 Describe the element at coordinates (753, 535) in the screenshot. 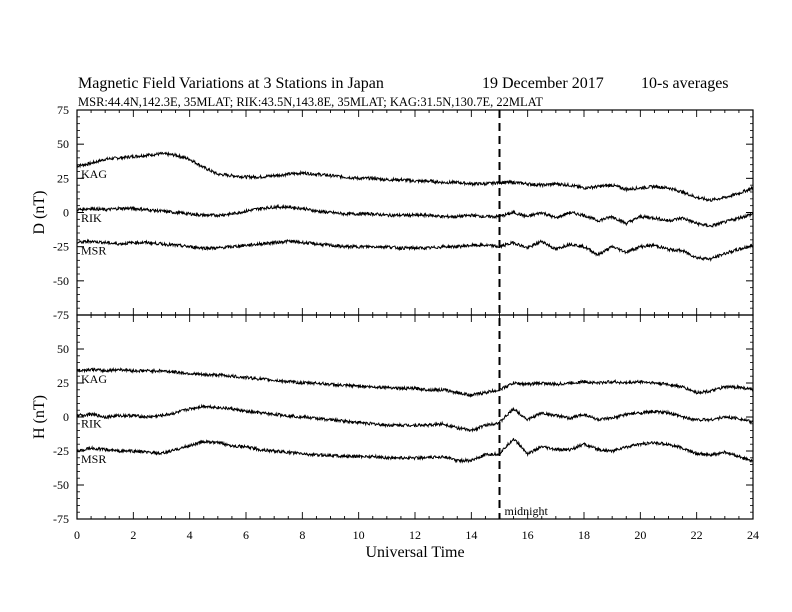

I see `x-tick-label: 24` at that location.